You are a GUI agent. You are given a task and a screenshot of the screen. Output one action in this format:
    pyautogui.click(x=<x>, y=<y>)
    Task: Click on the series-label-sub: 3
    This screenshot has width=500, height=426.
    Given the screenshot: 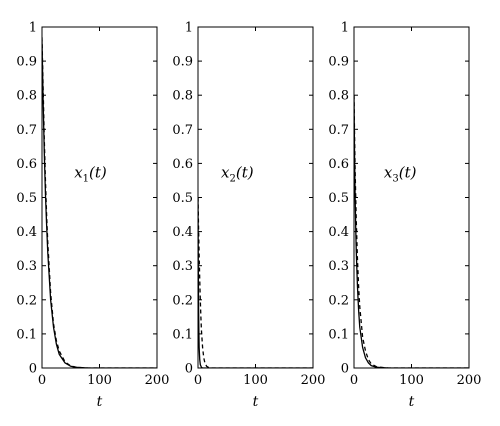 What is the action you would take?
    pyautogui.click(x=395, y=179)
    